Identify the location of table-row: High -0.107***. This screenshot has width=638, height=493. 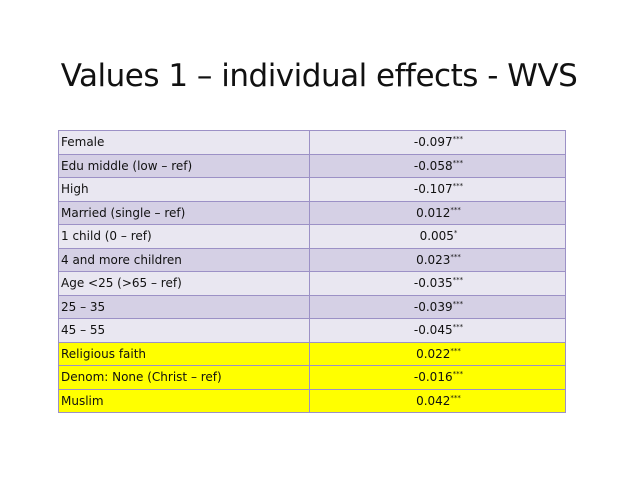
(312, 189).